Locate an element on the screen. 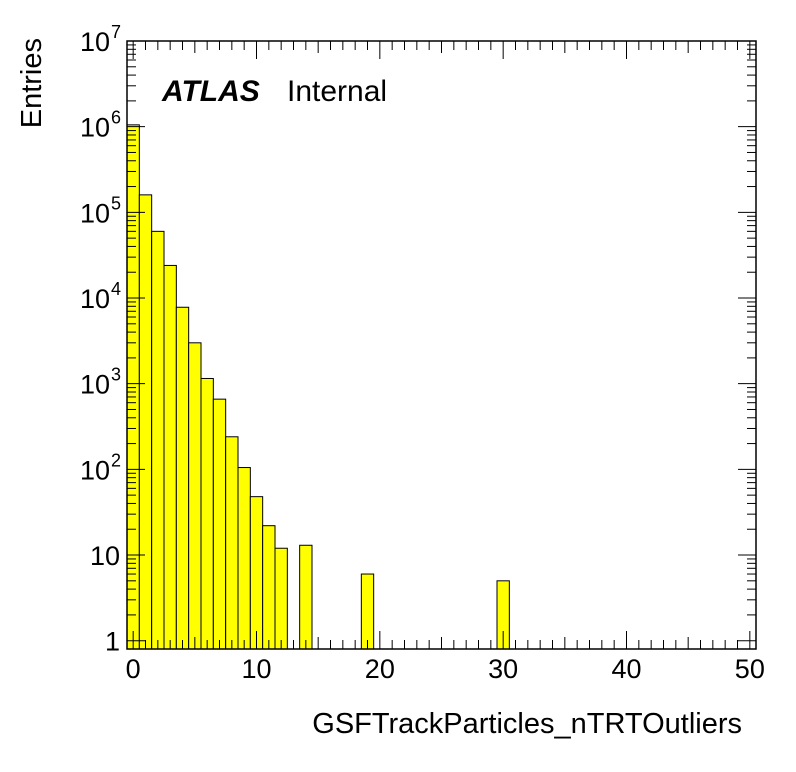  atlas-internal-label: Internal is located at coordinates (337, 91).